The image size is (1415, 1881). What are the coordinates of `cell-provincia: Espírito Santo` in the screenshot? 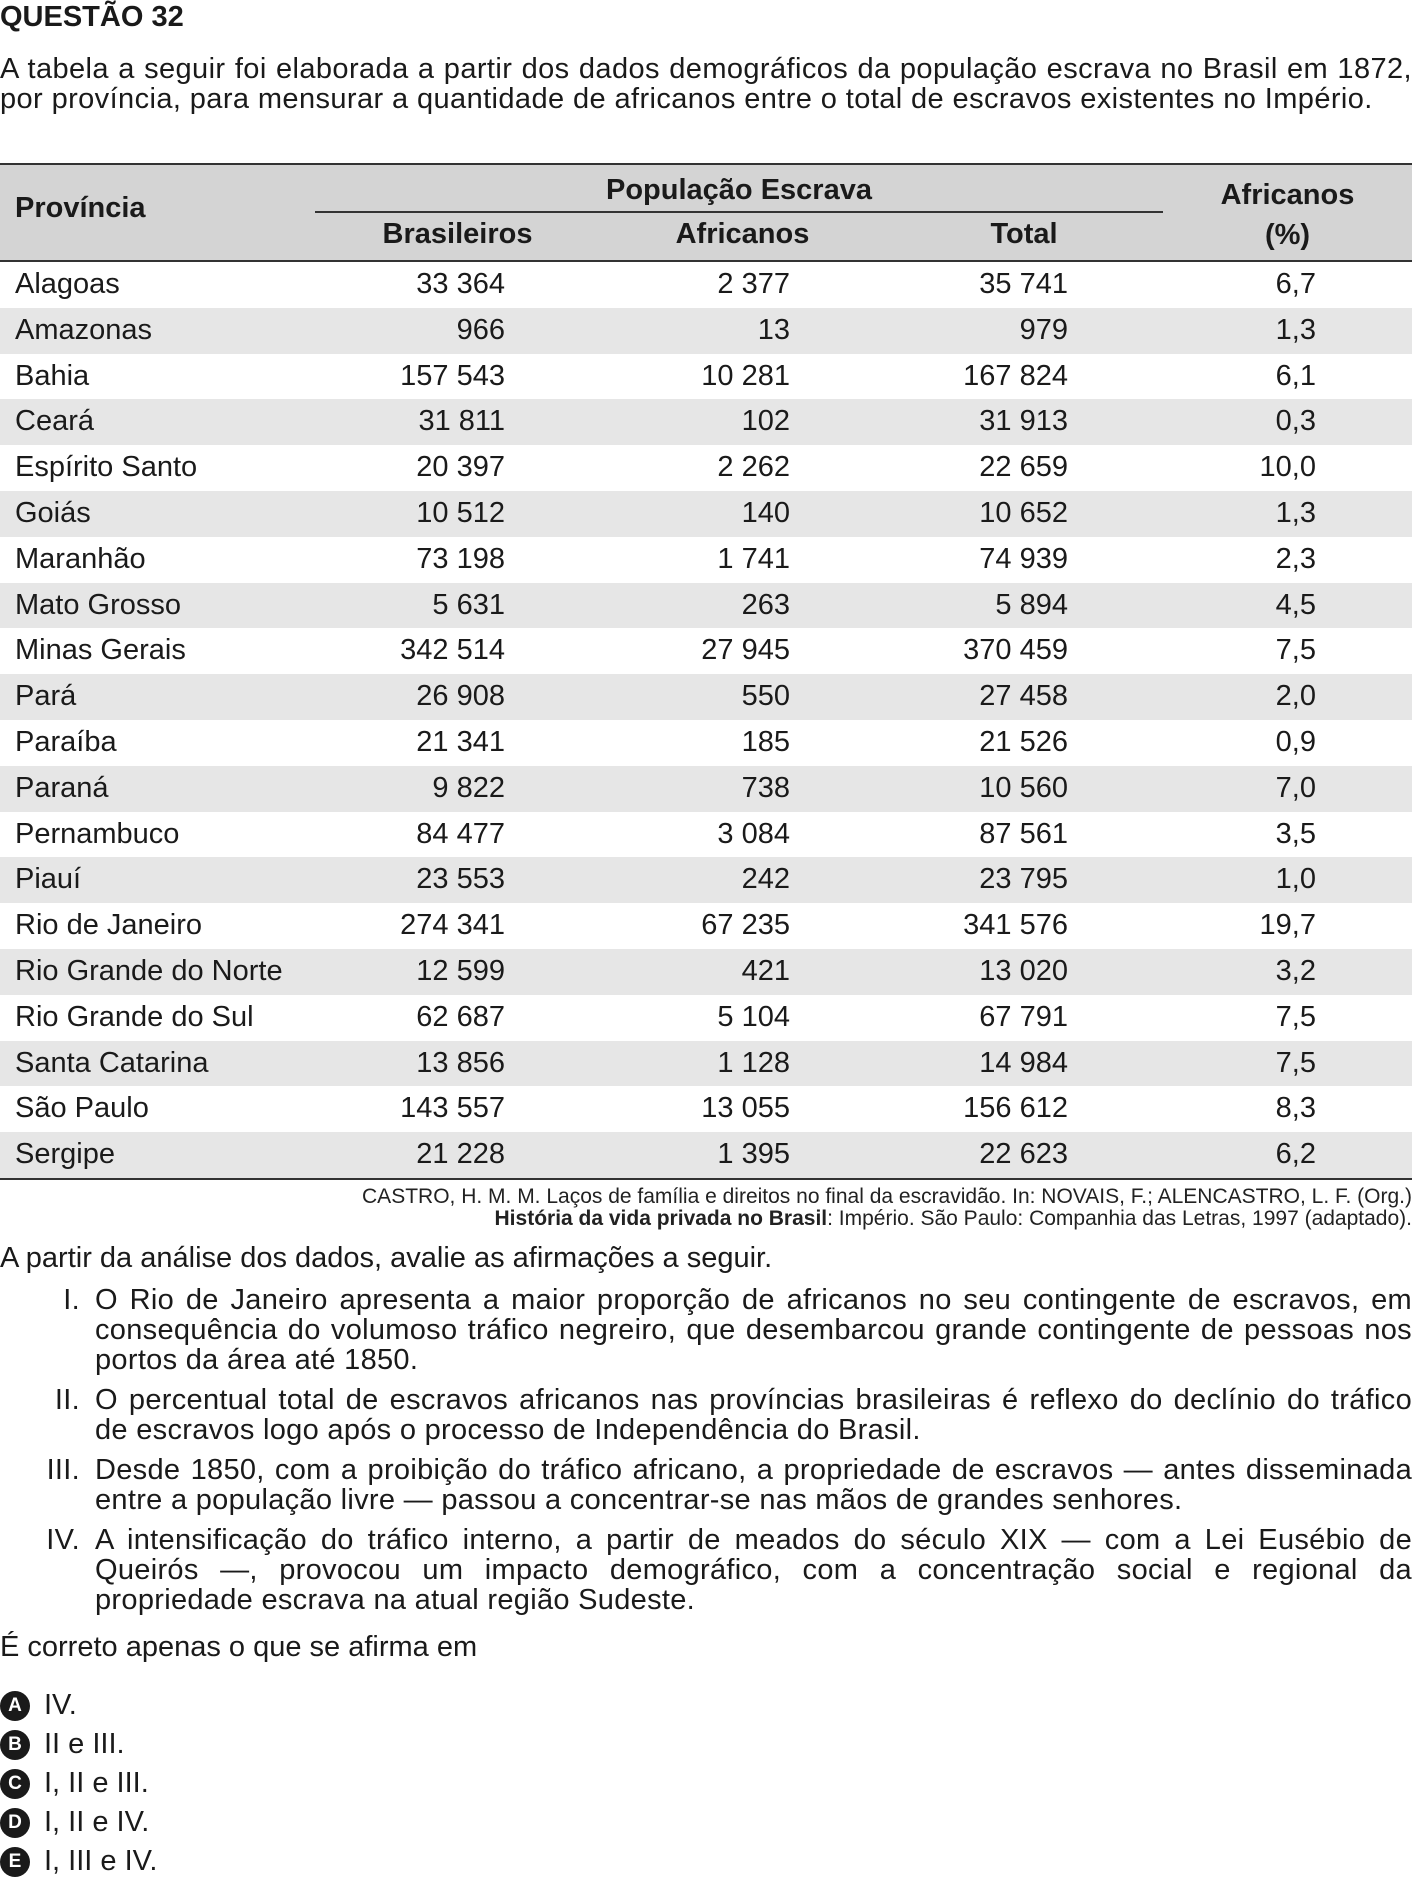 It's located at (106, 467).